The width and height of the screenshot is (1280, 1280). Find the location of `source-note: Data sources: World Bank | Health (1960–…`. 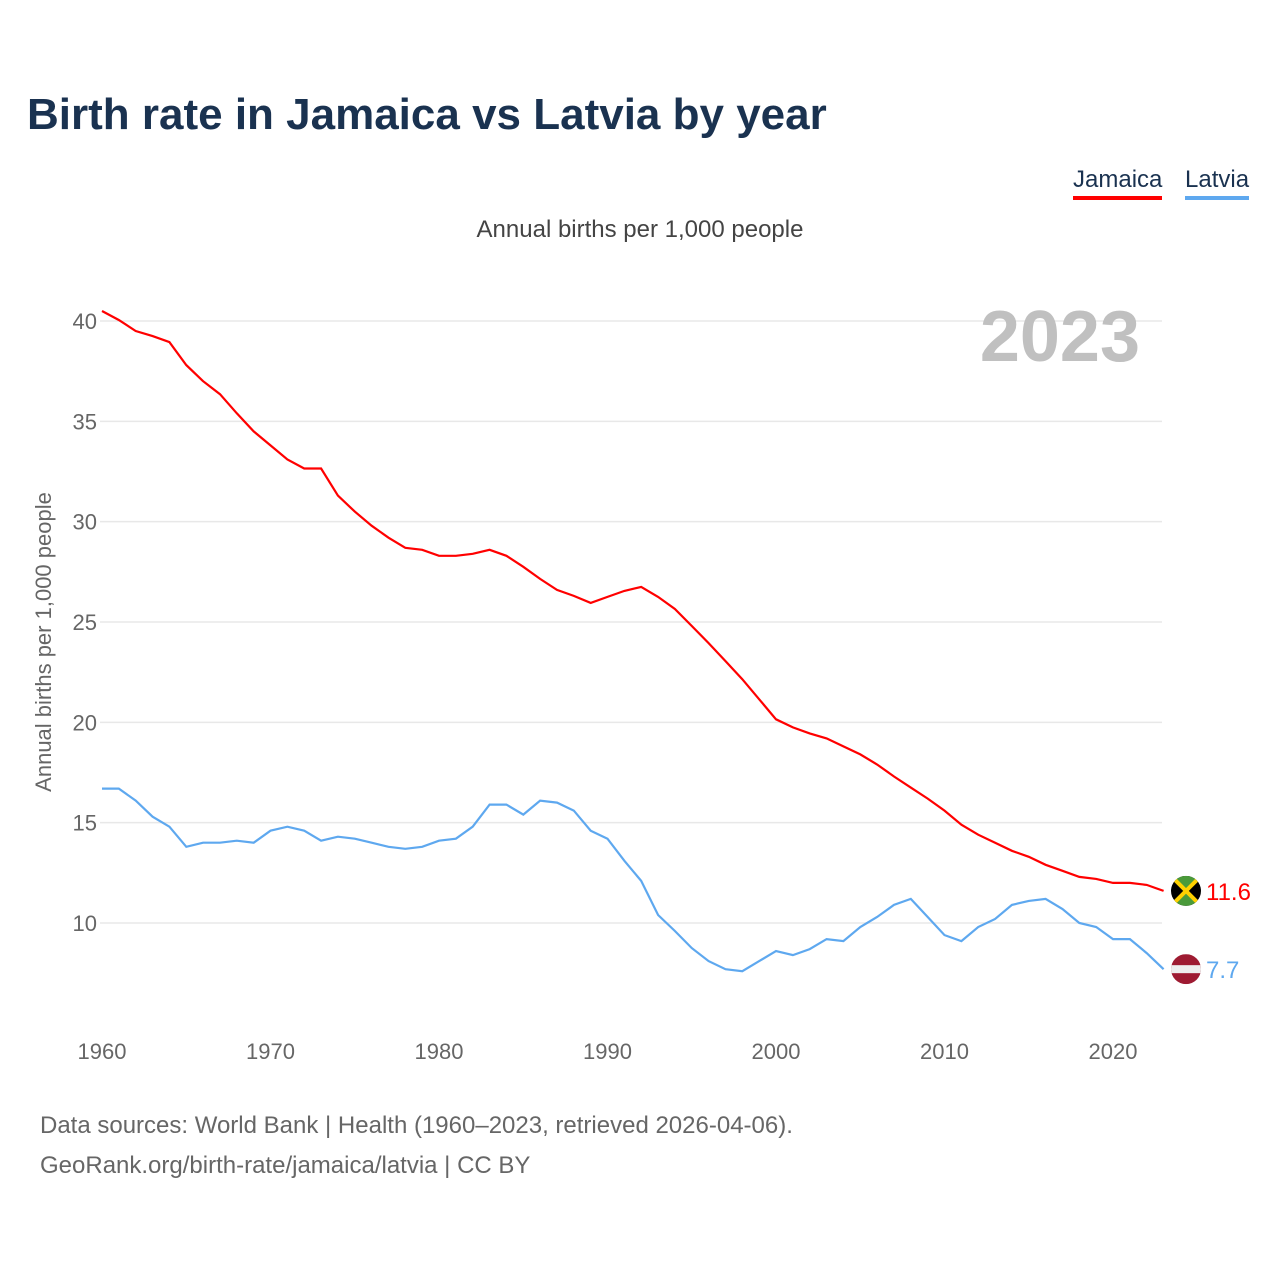

source-note: Data sources: World Bank | Health (1960–… is located at coordinates (416, 1146).